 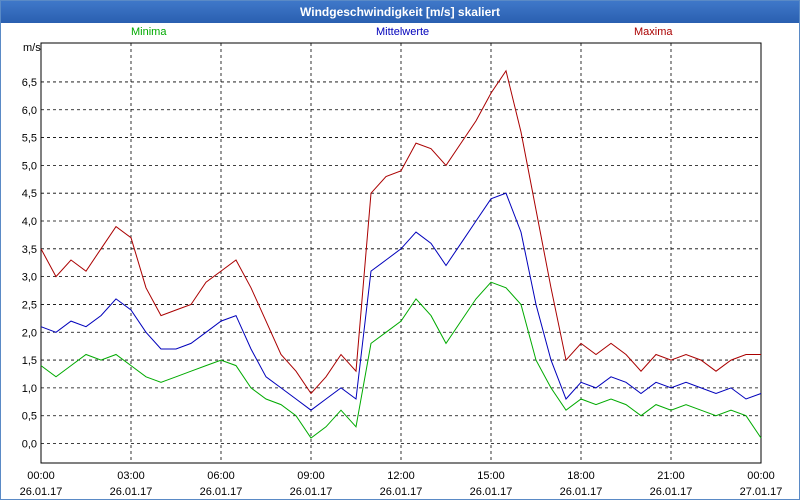 I want to click on y-tick-label: 0,0, so click(x=29, y=445).